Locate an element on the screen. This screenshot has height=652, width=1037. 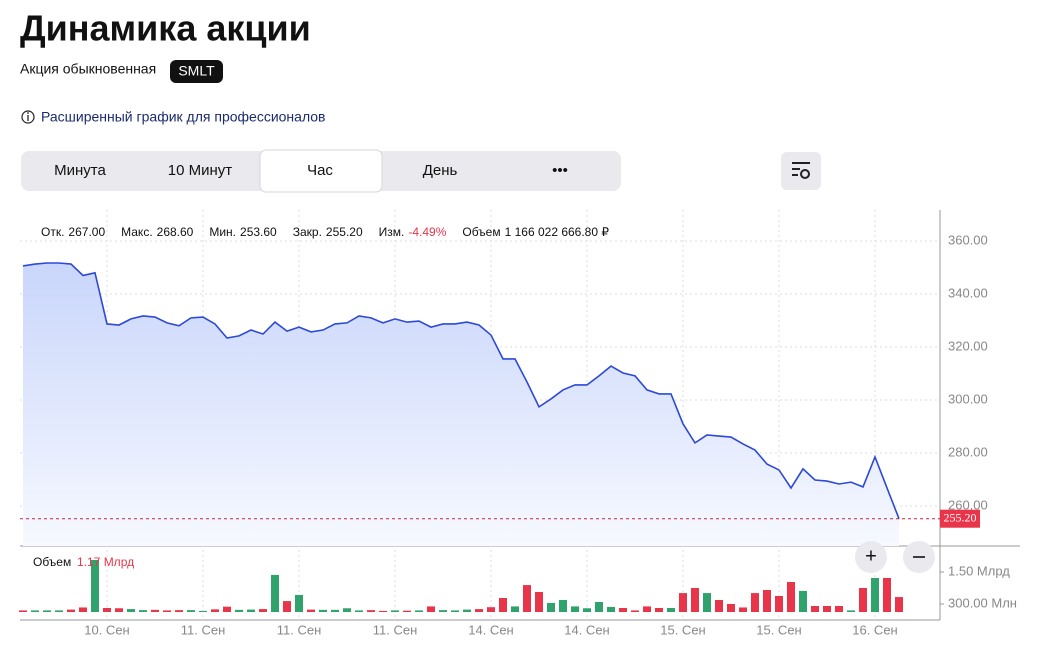
pro-chart-link: Расширенный график для профессионалов is located at coordinates (183, 117).